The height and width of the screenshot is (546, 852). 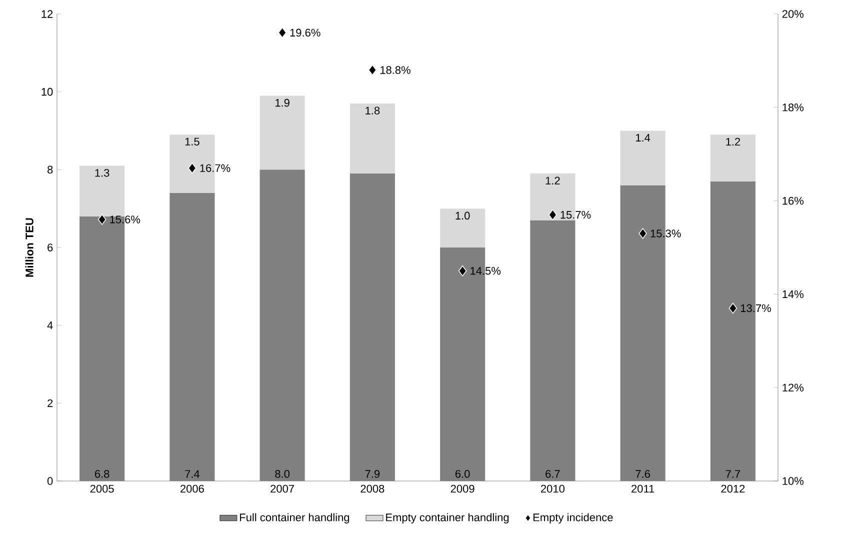 I want to click on y-tick-label: 4, so click(x=50, y=326).